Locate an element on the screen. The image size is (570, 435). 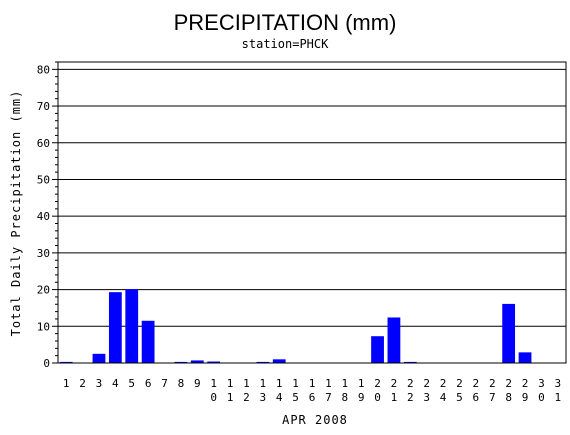
y-tick-label: 0 is located at coordinates (46, 363).